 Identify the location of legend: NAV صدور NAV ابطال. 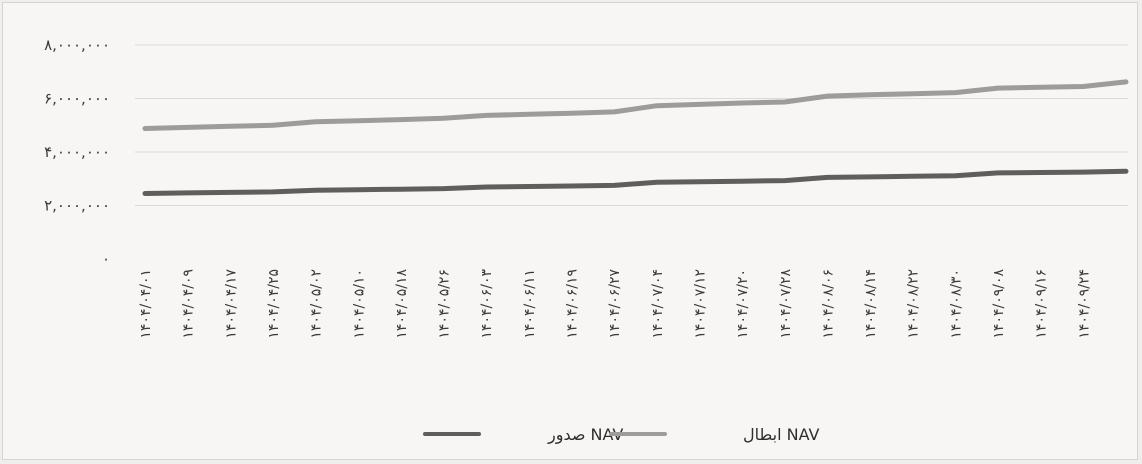
(622, 435).